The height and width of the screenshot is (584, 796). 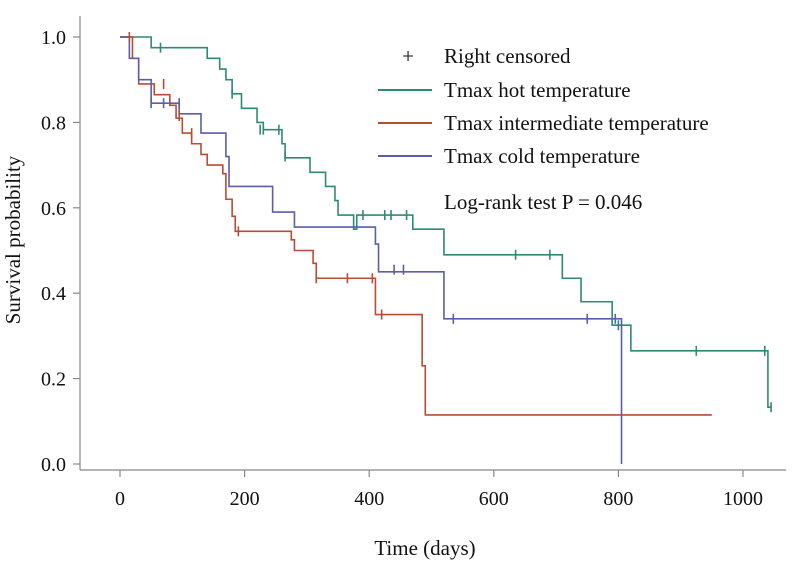 I want to click on y-tick-label: 0.2, so click(x=53, y=380).